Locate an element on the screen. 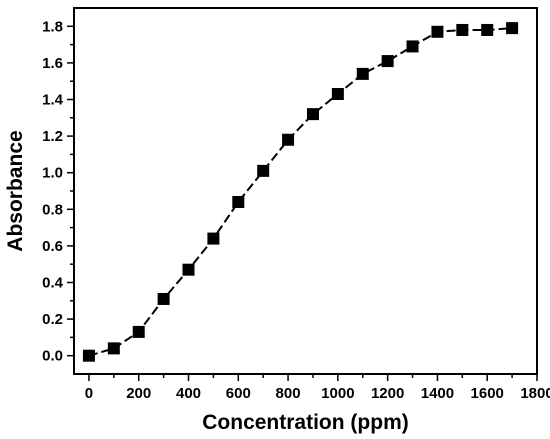  x-tick-label: 0 is located at coordinates (89, 393).